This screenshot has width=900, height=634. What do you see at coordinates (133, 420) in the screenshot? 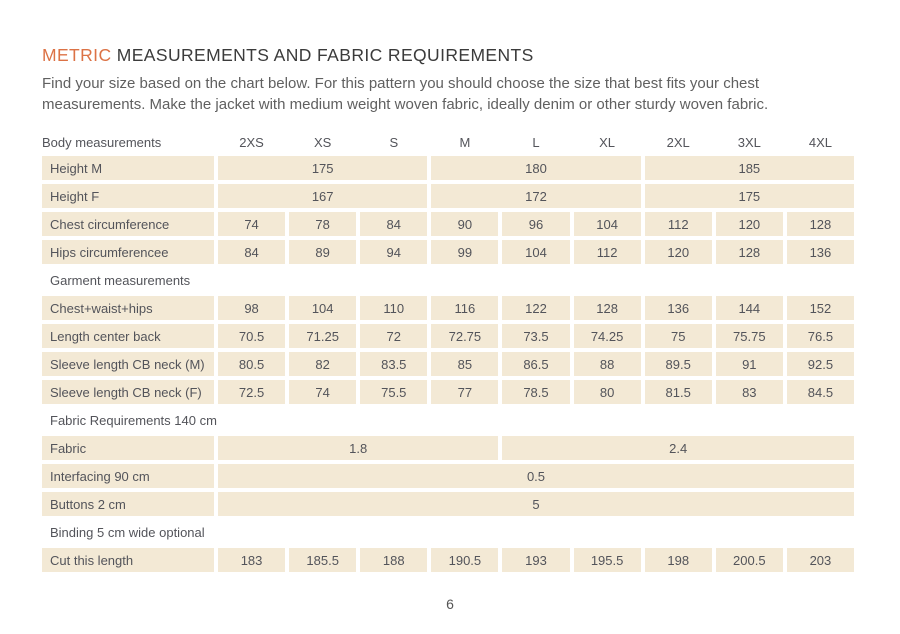
I see `section-label: Fabric Requirements 140 cm` at bounding box center [133, 420].